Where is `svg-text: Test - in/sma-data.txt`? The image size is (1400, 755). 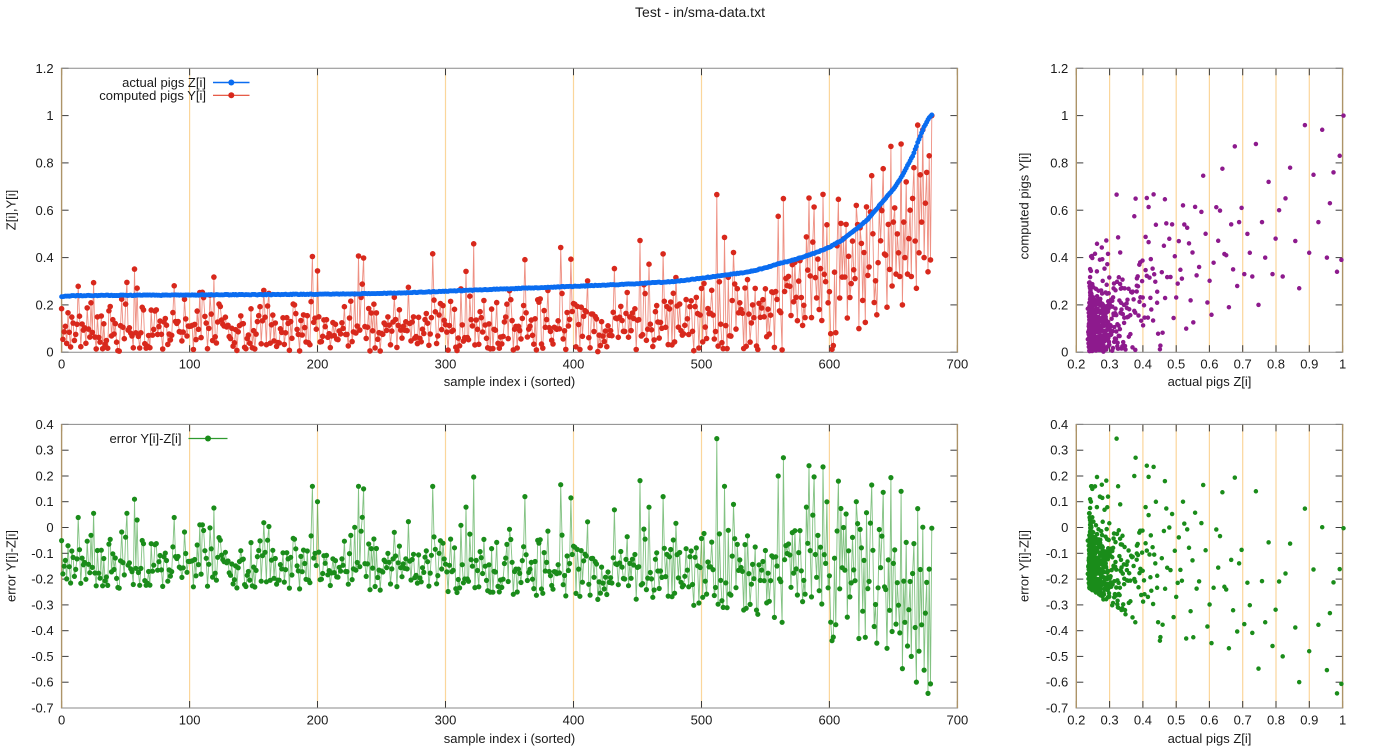 svg-text: Test - in/sma-data.txt is located at coordinates (700, 12).